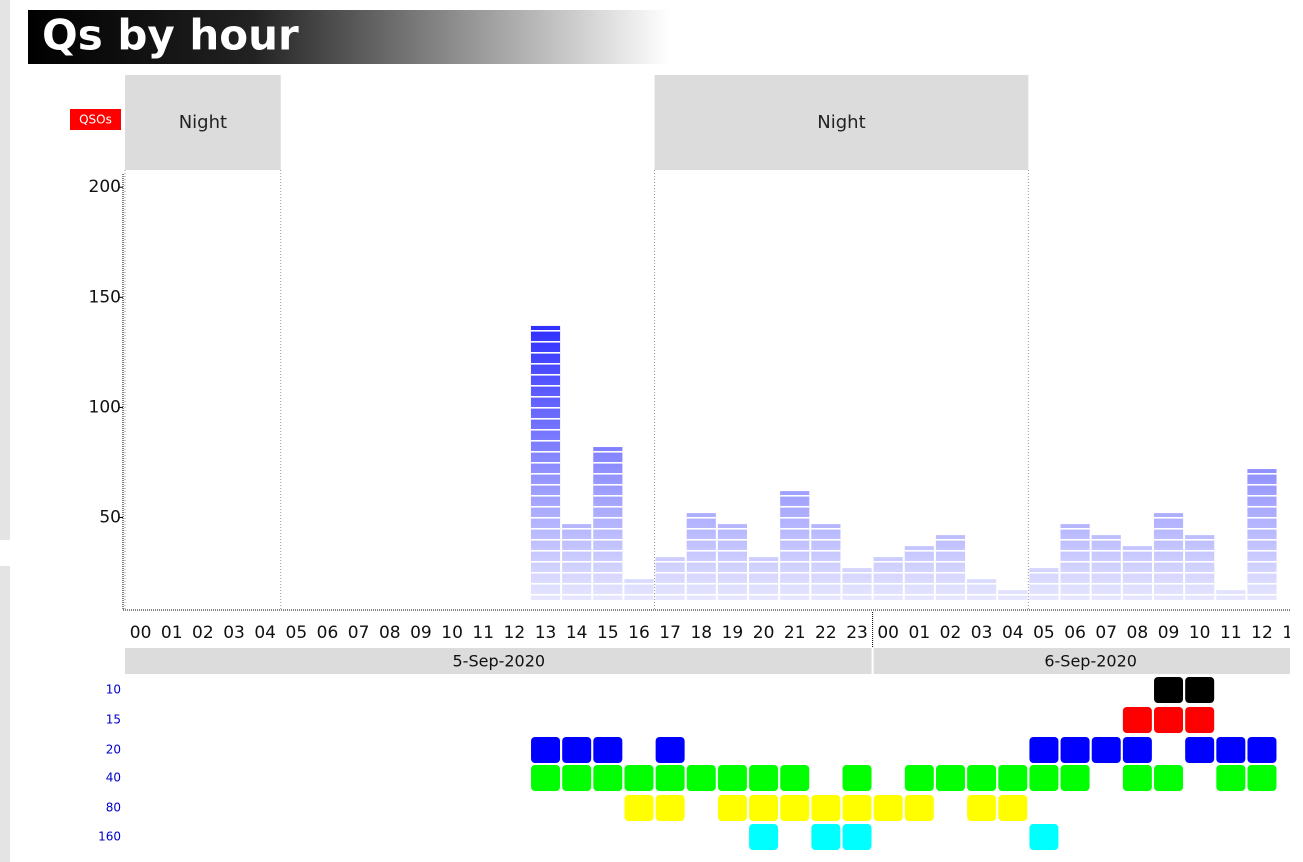 The height and width of the screenshot is (862, 1303). Describe the element at coordinates (1262, 633) in the screenshot. I see `x-tick-label: 12` at that location.